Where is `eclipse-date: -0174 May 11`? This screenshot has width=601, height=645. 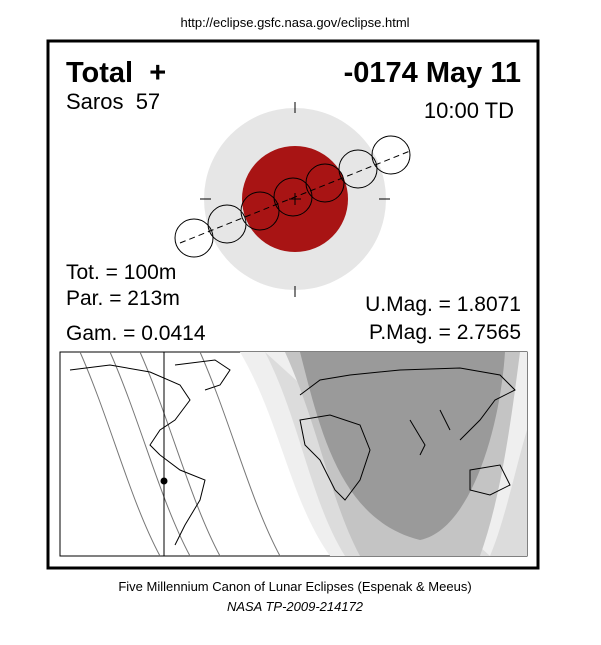 eclipse-date: -0174 May 11 is located at coordinates (432, 73).